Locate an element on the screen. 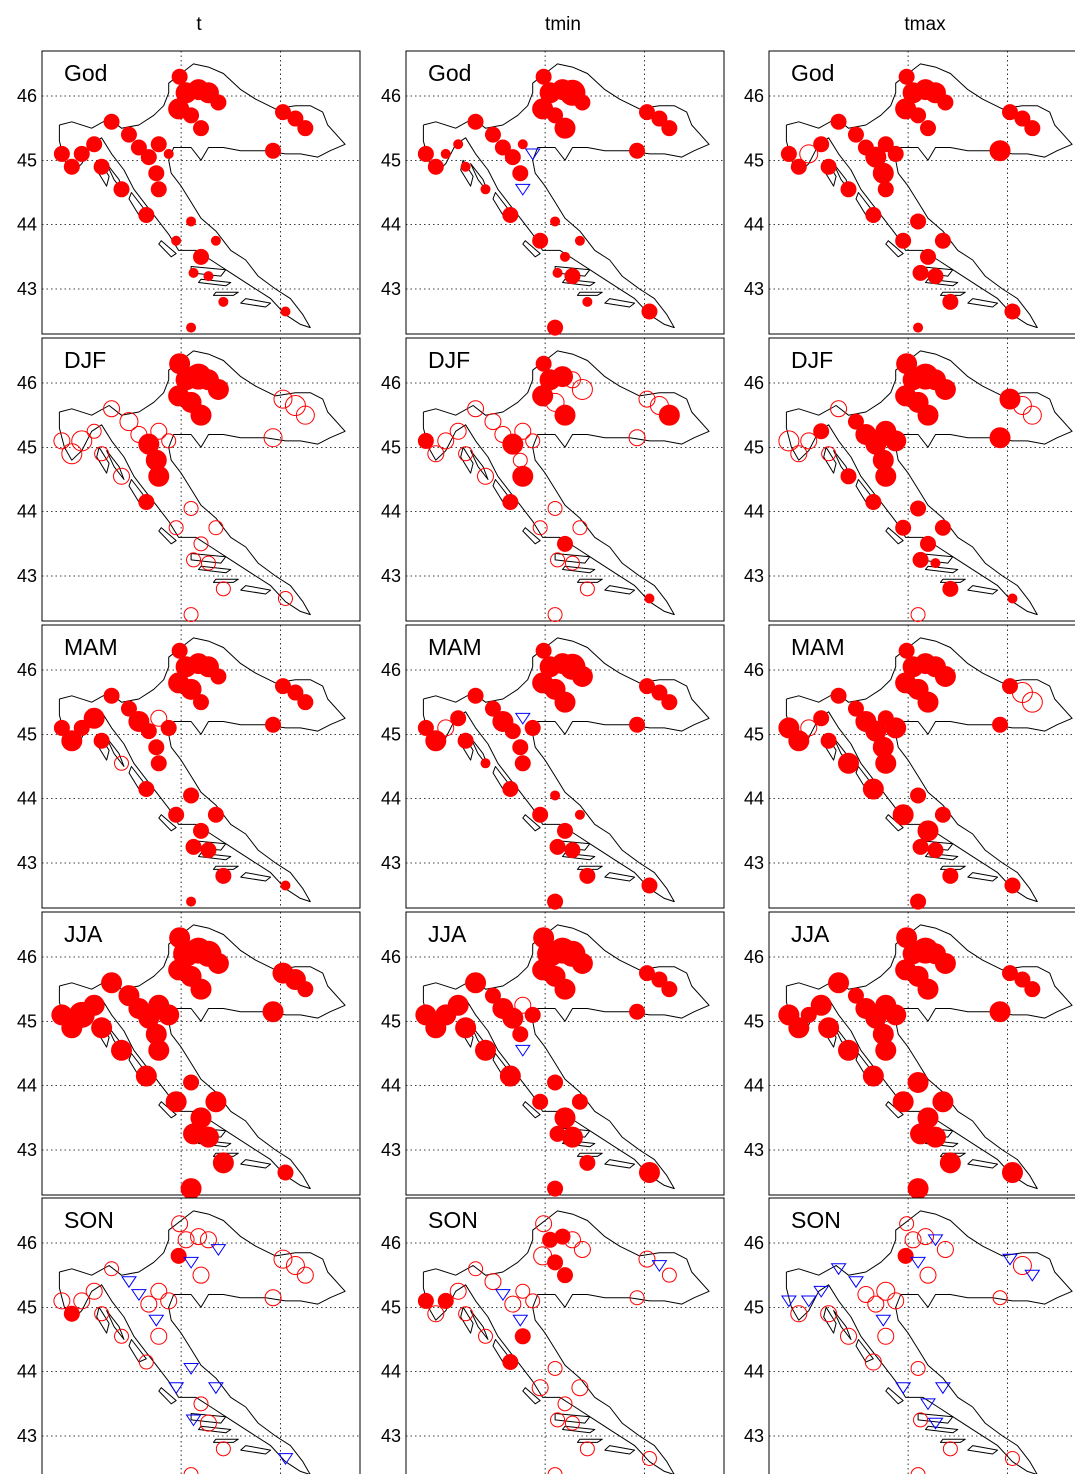 This screenshot has height=1474, width=1075. panel-frame is located at coordinates (921, 192).